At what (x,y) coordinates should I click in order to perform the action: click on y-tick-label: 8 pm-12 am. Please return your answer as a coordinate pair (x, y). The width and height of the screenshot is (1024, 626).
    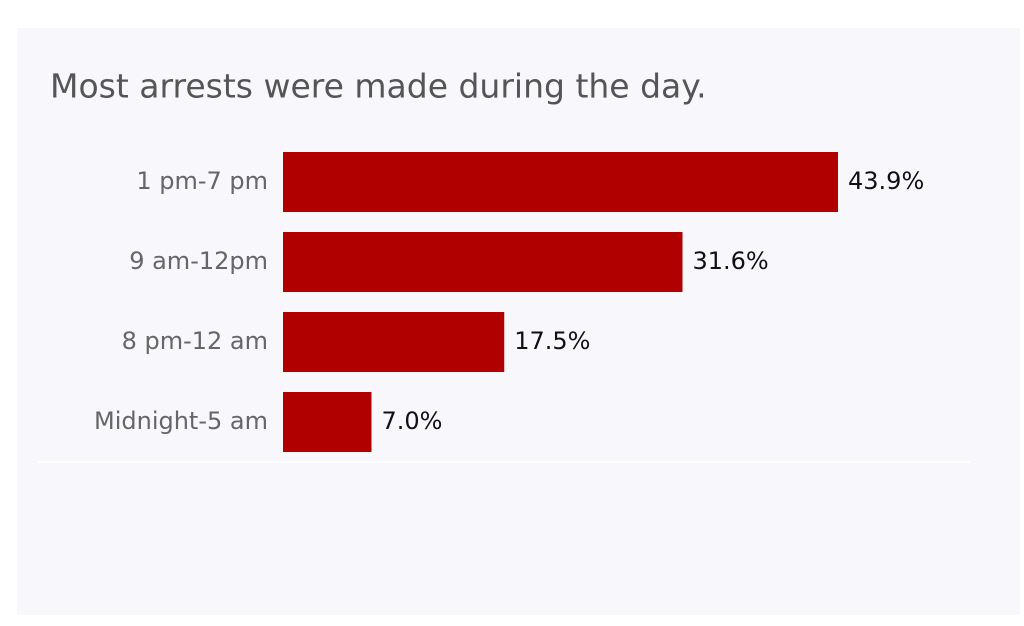
    Looking at the image, I should click on (195, 341).